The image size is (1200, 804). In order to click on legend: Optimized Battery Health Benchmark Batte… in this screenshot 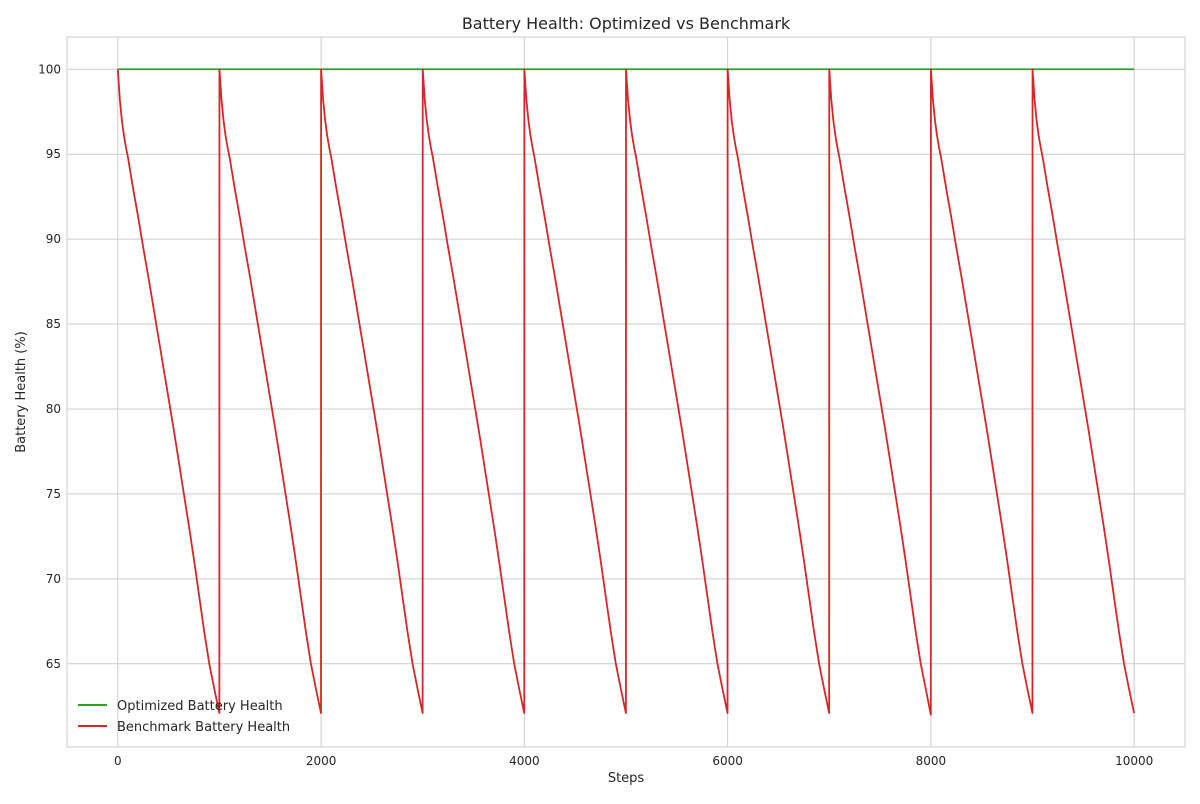, I will do `click(184, 717)`.